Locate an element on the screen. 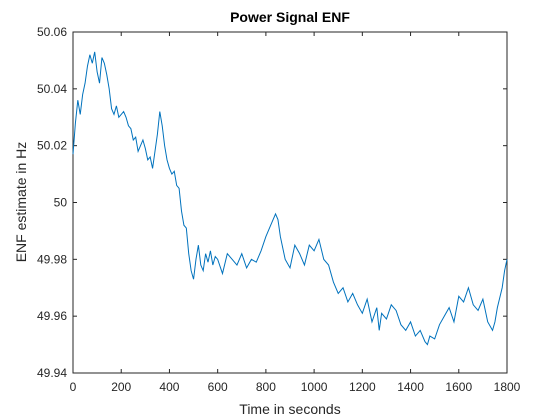 This screenshot has height=420, width=560. y-tick-label: 50.06 is located at coordinates (52, 32).